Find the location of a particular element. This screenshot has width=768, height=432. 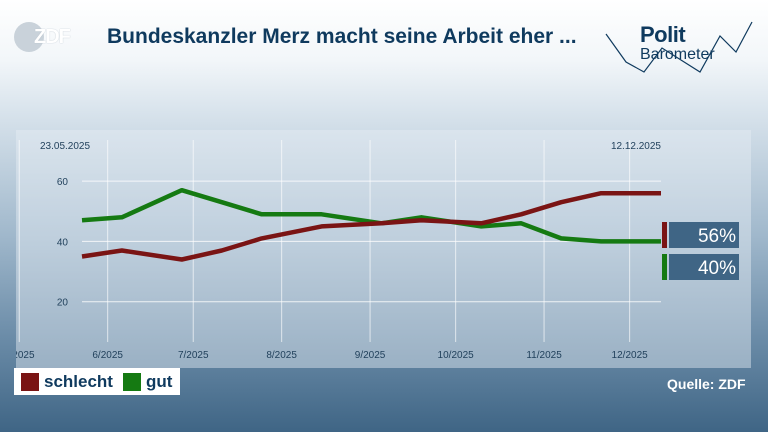

zdf-logo: ZDF is located at coordinates (46, 37).